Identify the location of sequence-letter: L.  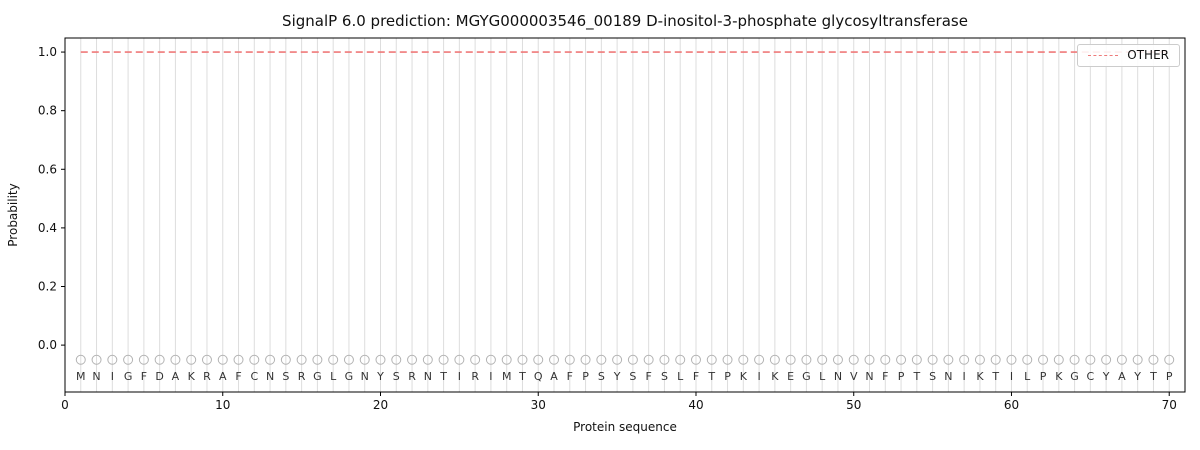
(680, 376).